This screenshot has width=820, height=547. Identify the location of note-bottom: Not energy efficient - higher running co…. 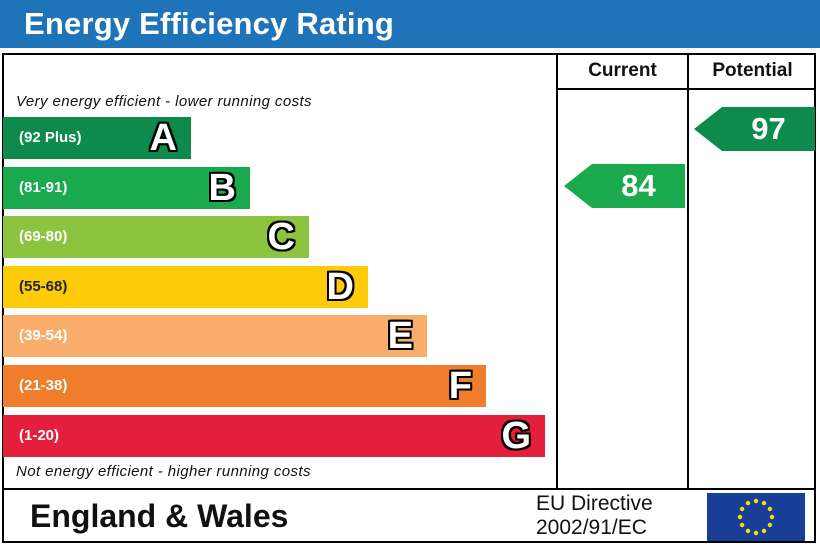
(163, 471).